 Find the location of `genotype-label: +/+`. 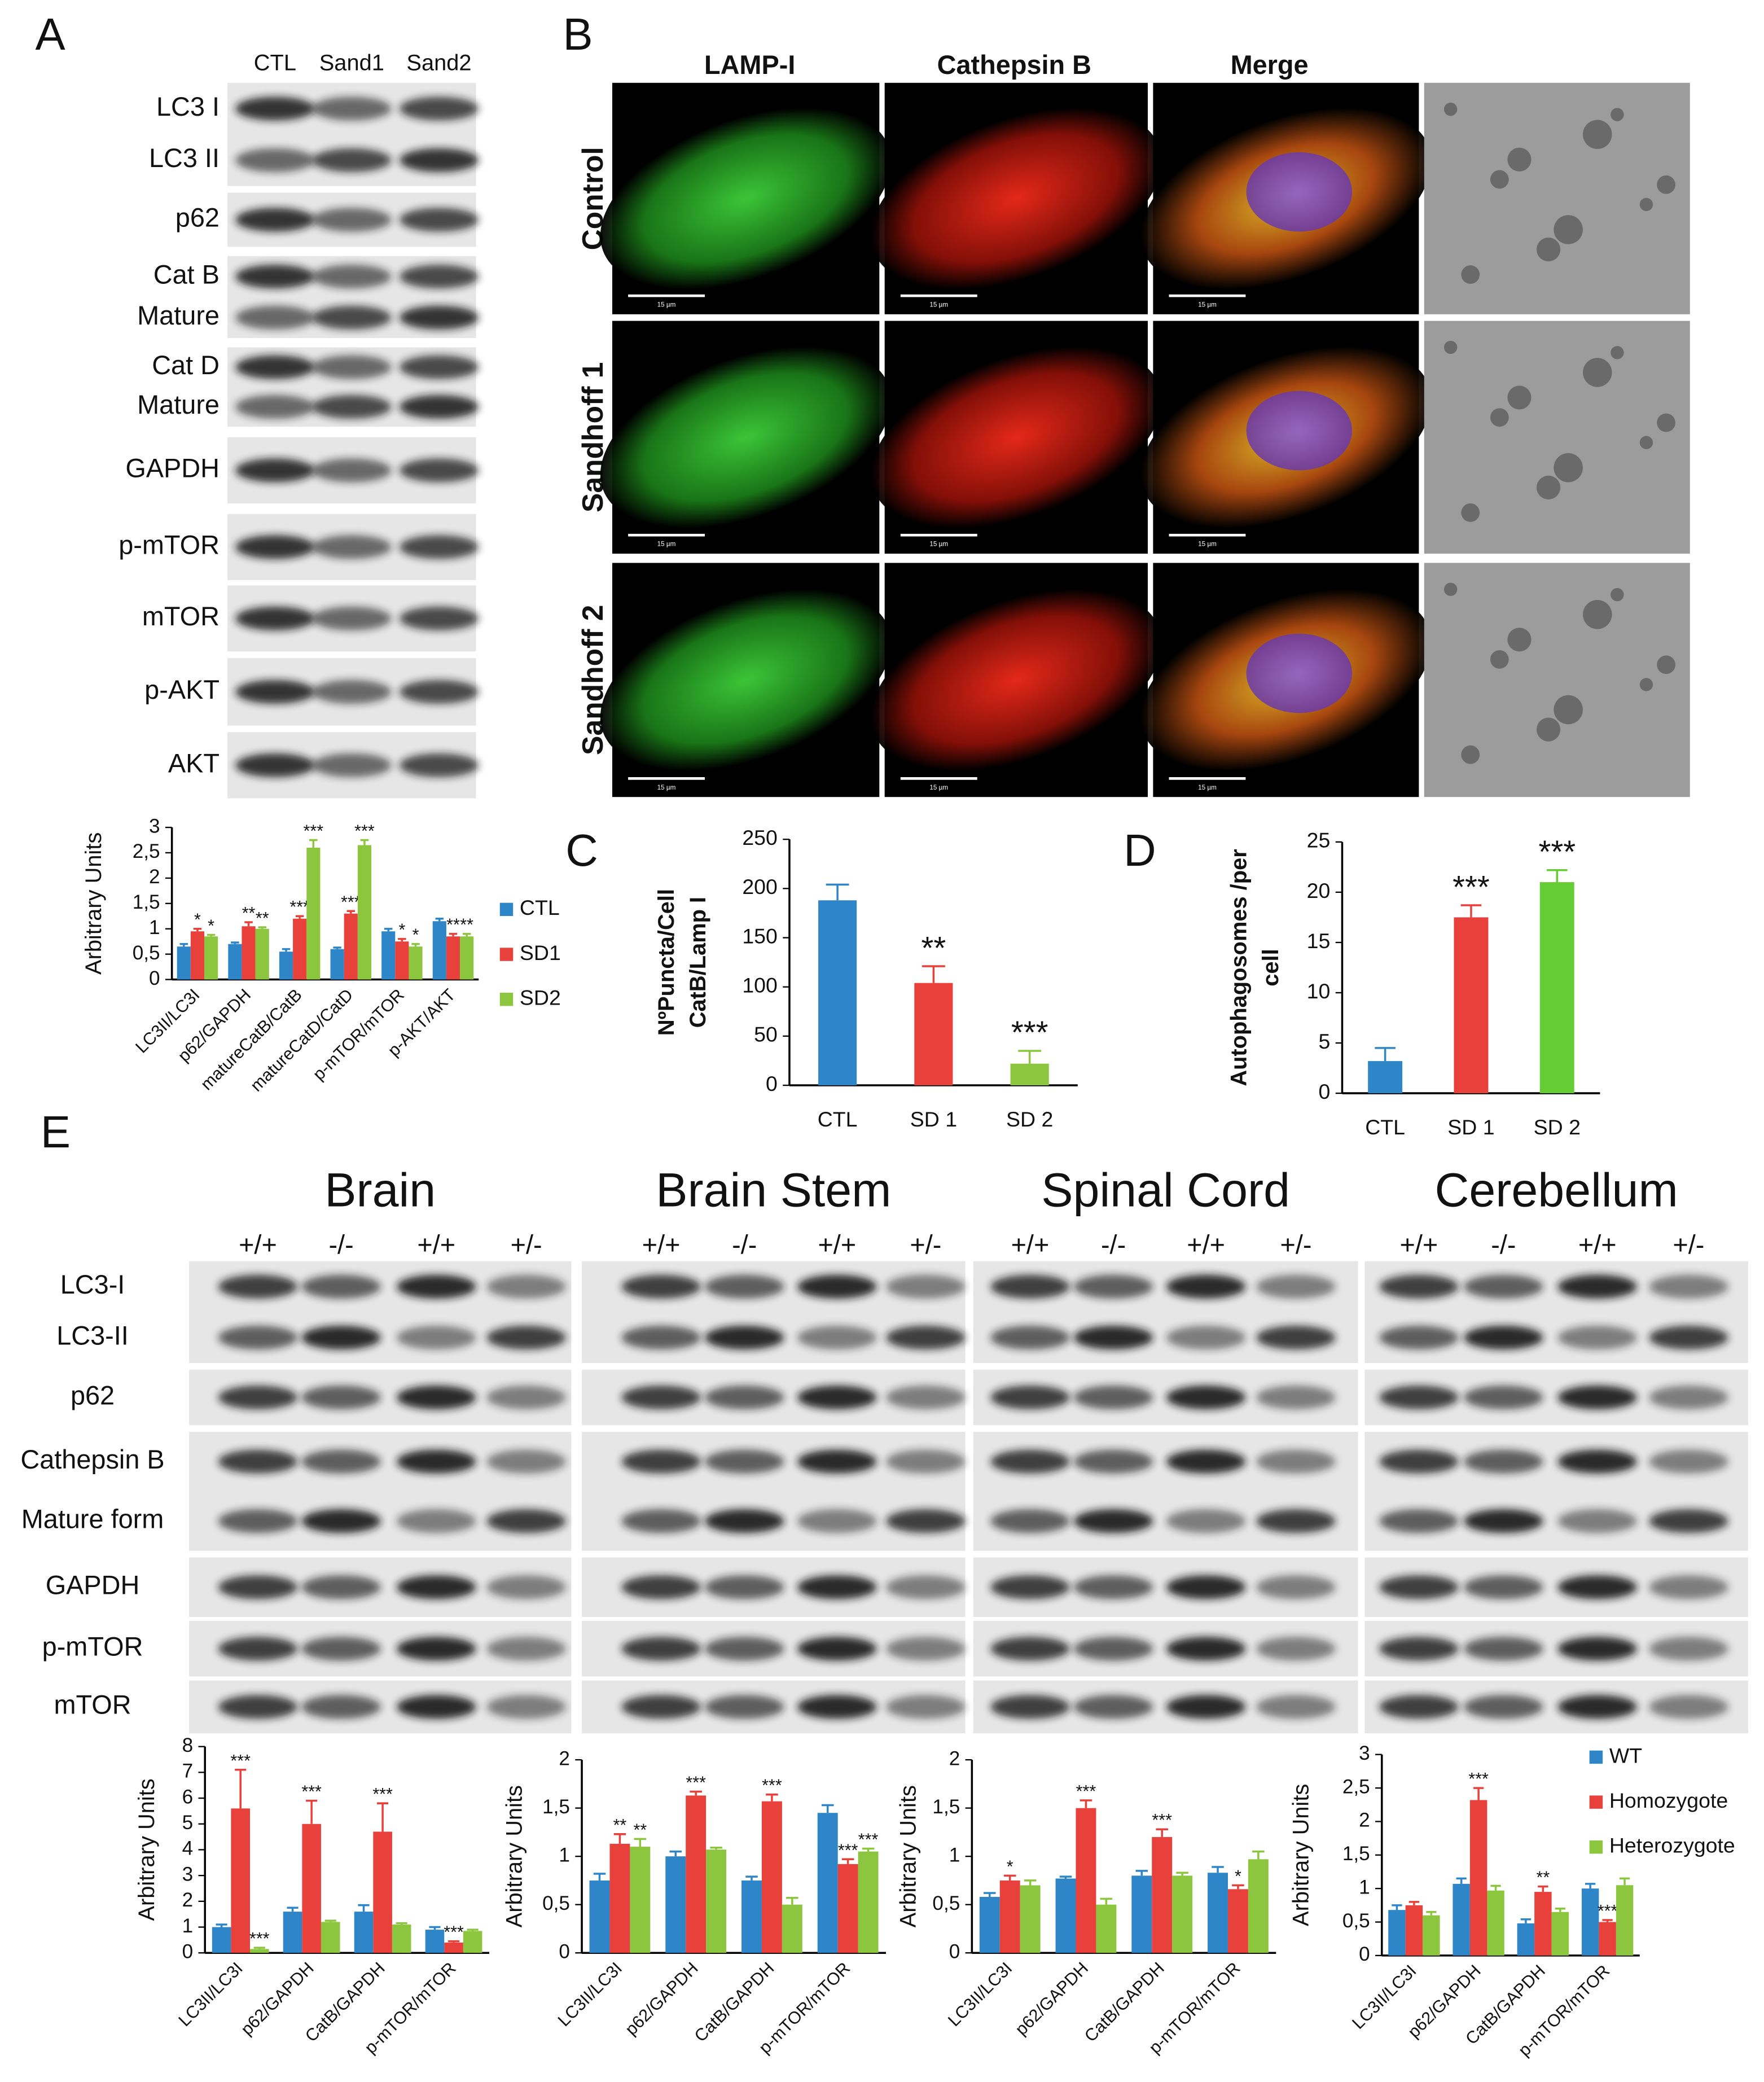

genotype-label: +/+ is located at coordinates (661, 1244).